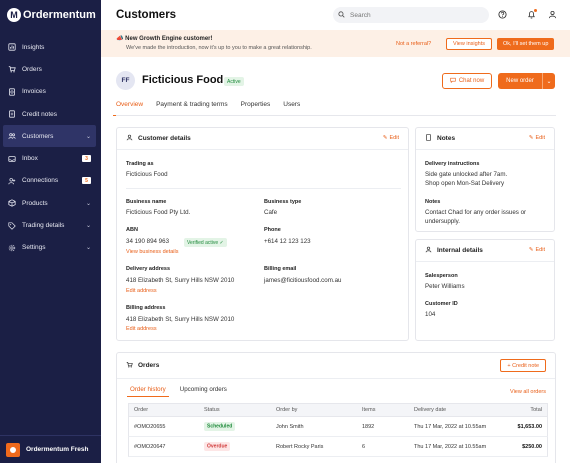 This screenshot has width=570, height=463. What do you see at coordinates (292, 104) in the screenshot?
I see `tab-users: Users` at bounding box center [292, 104].